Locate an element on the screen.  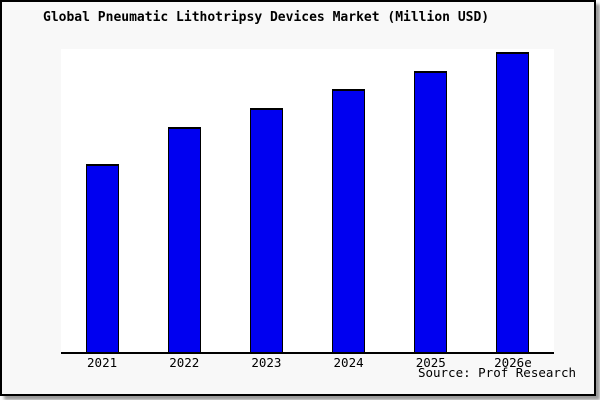
source-credit: Source: Prof Research is located at coordinates (496, 372).